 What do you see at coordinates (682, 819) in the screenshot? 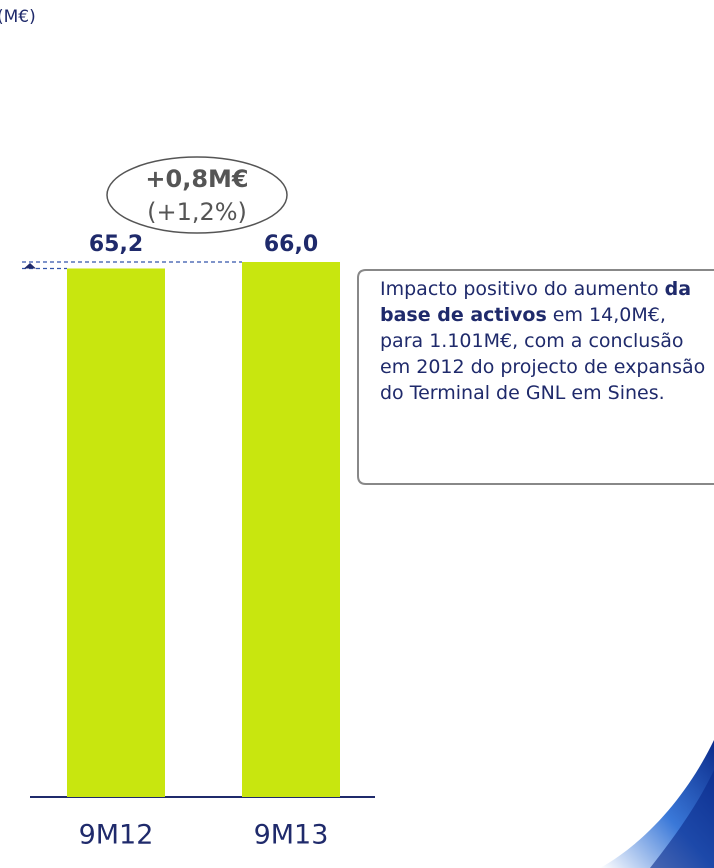
I see `decoration` at bounding box center [682, 819].